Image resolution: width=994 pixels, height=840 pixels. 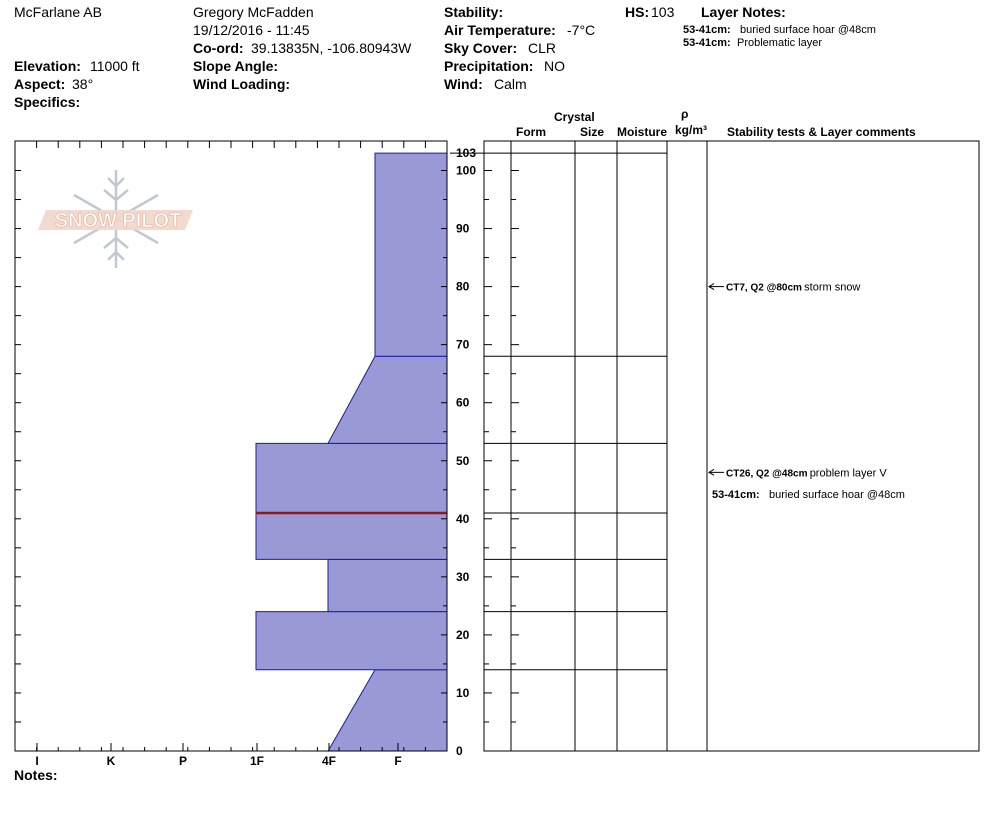 I want to click on comments-header: Stability tests & Layer comments, so click(x=821, y=132).